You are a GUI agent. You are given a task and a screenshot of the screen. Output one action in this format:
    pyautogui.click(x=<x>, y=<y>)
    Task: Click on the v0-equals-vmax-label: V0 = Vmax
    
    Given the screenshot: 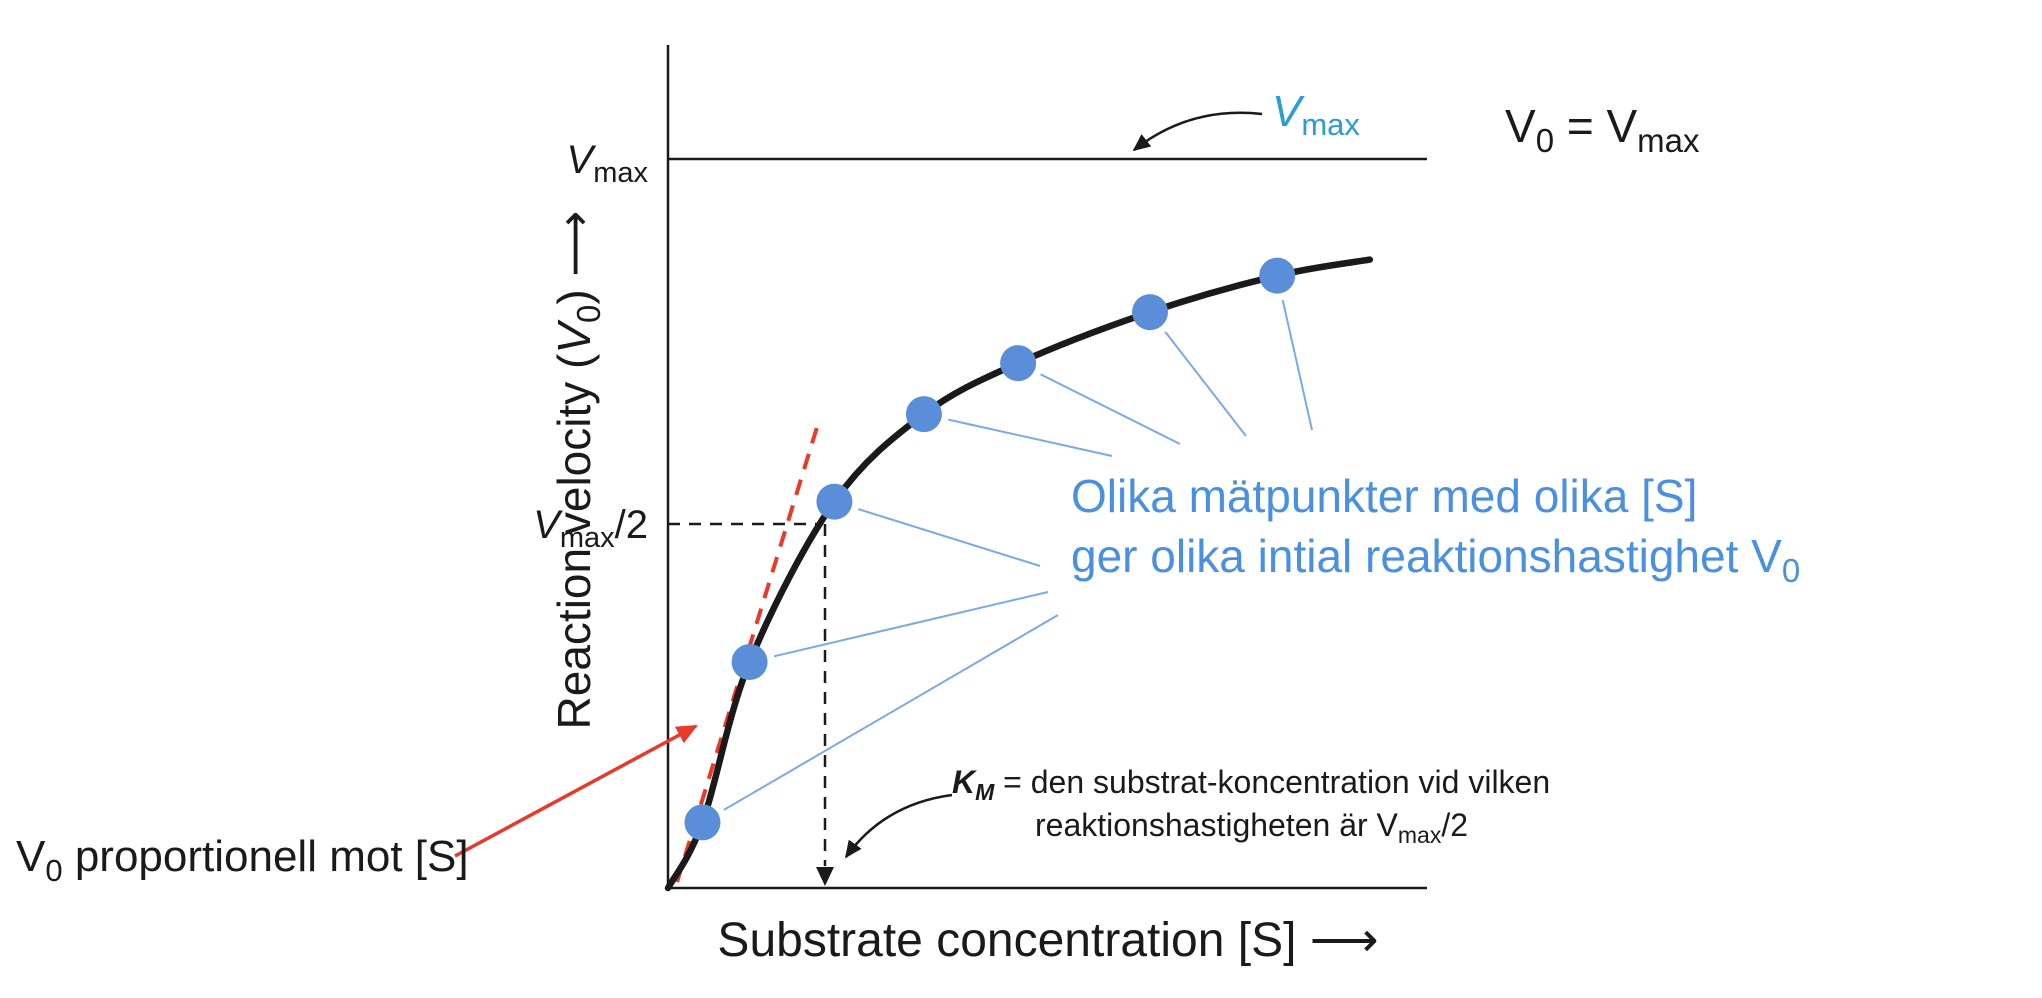 What is the action you would take?
    pyautogui.click(x=1602, y=129)
    